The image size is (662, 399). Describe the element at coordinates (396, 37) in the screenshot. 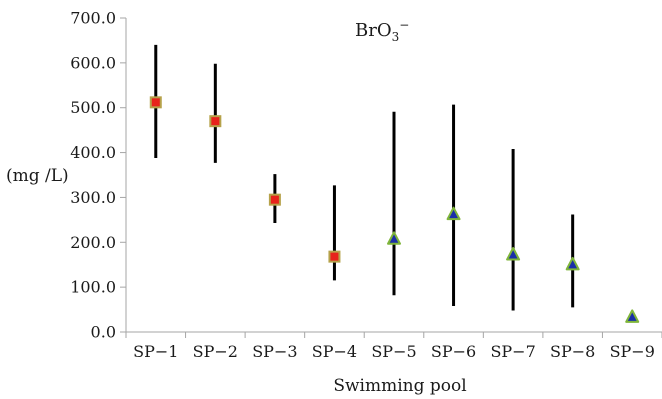

I see `chart-title-subscript: 3` at that location.